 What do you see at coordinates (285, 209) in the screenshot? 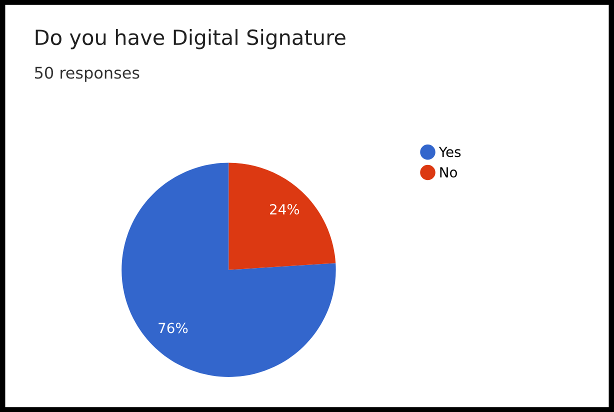
I see `data-label: 24%` at bounding box center [285, 209].